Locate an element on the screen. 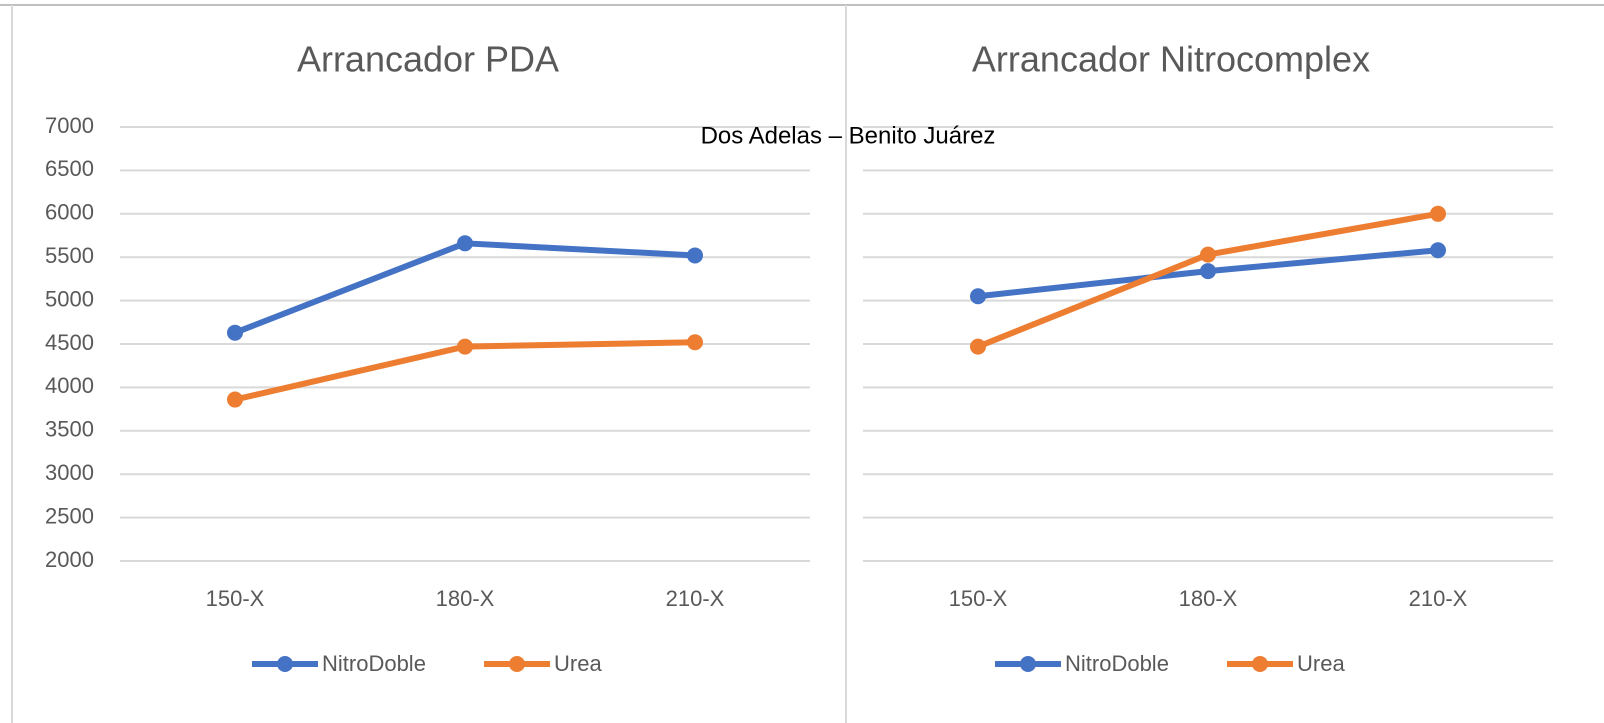  y-tick-label: 3500 is located at coordinates (69, 429).